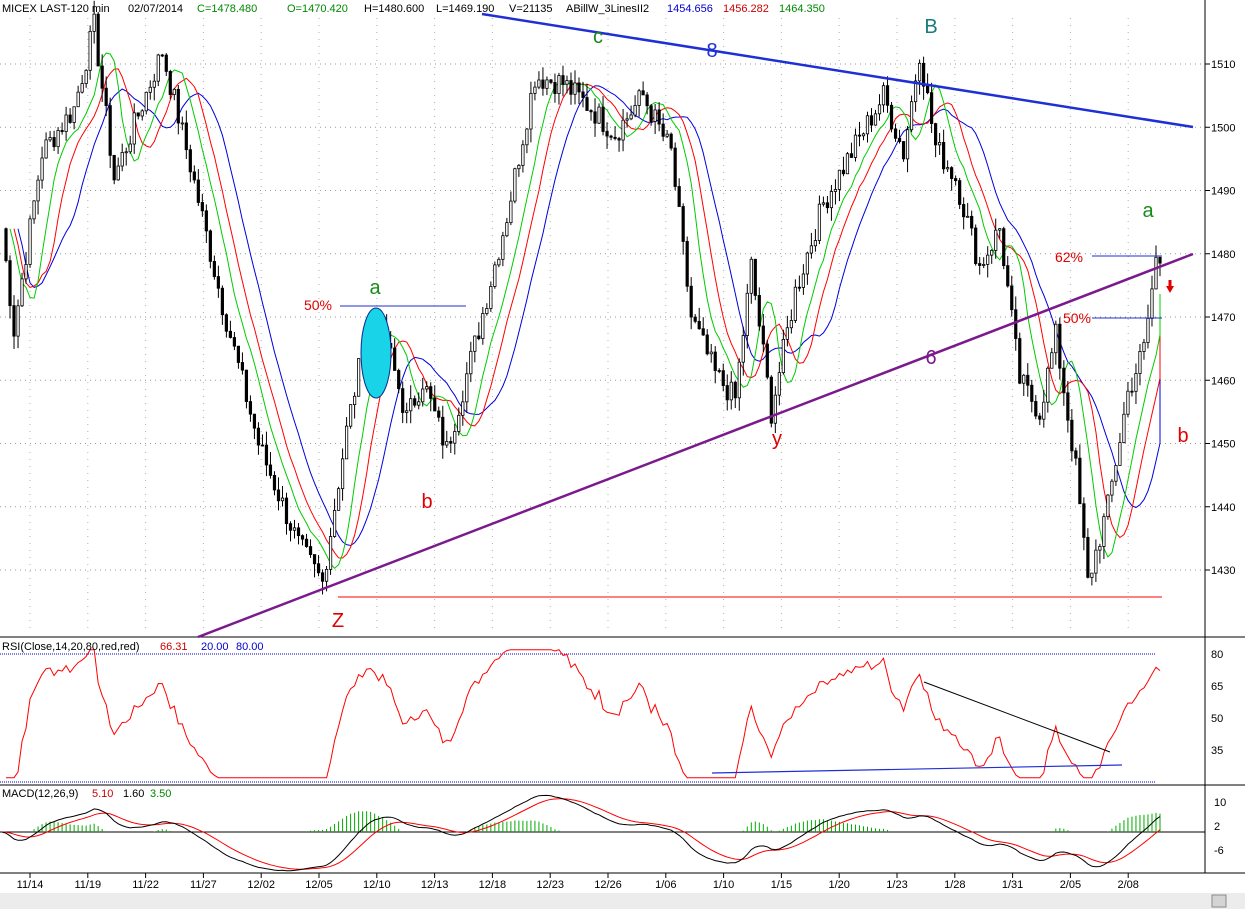 The image size is (1245, 909). What do you see at coordinates (1223, 128) in the screenshot?
I see `price-tick-label: 1500` at bounding box center [1223, 128].